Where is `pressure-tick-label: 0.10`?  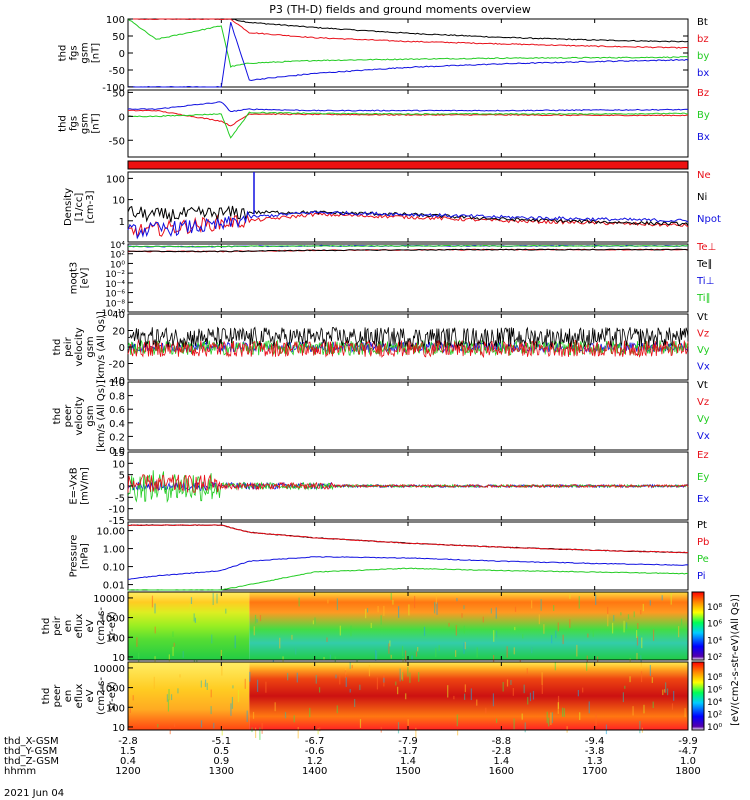 pressure-tick-label: 0.10 is located at coordinates (114, 568).